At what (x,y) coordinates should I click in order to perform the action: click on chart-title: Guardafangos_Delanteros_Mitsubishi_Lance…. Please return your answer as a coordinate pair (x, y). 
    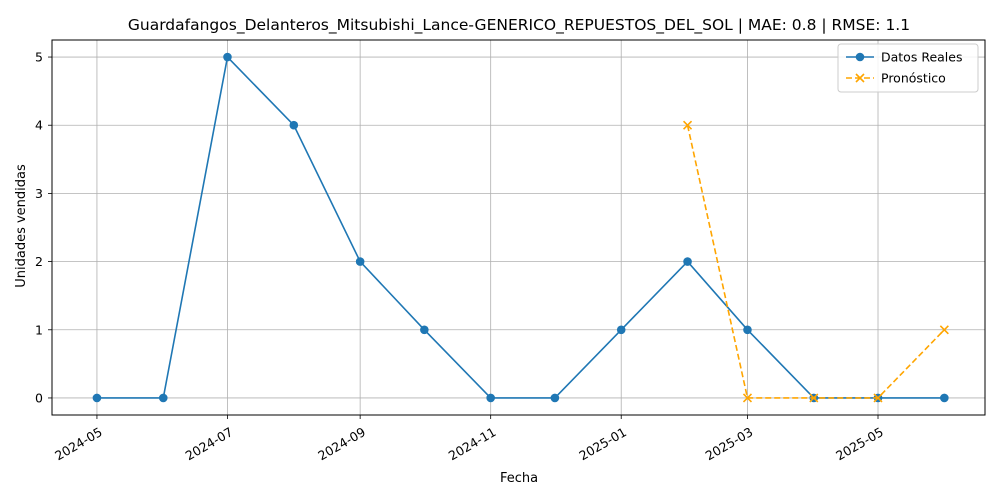
    Looking at the image, I should click on (519, 25).